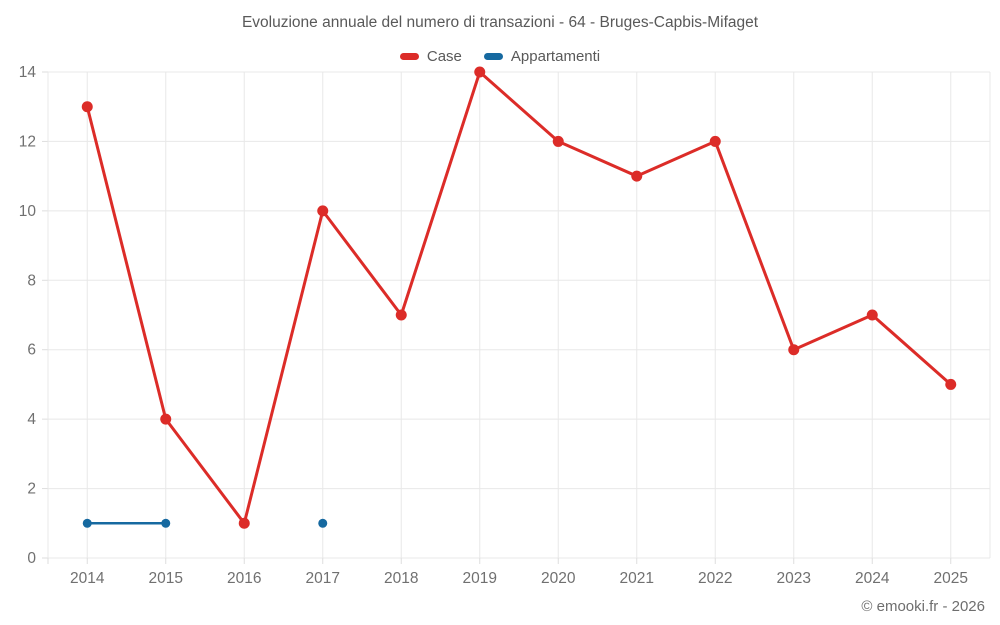 The image size is (1000, 625). I want to click on svg-text: 0, so click(31, 558).